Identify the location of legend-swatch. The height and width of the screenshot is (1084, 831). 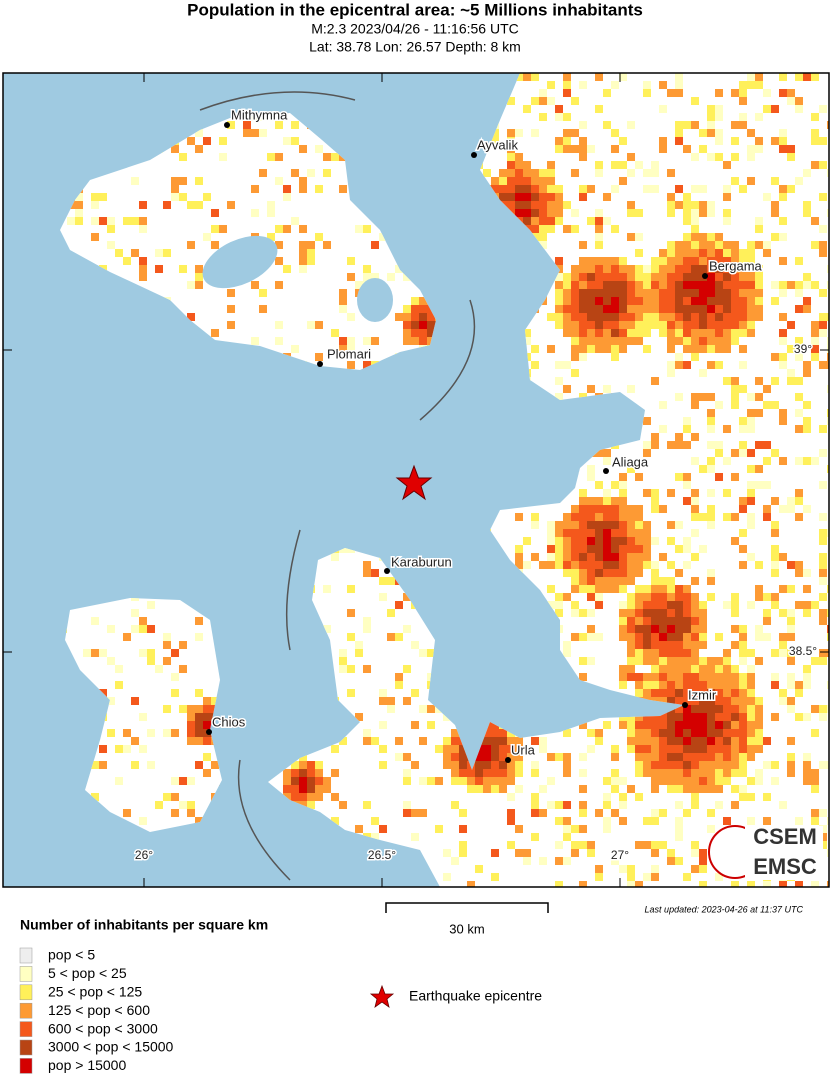
(26, 1029).